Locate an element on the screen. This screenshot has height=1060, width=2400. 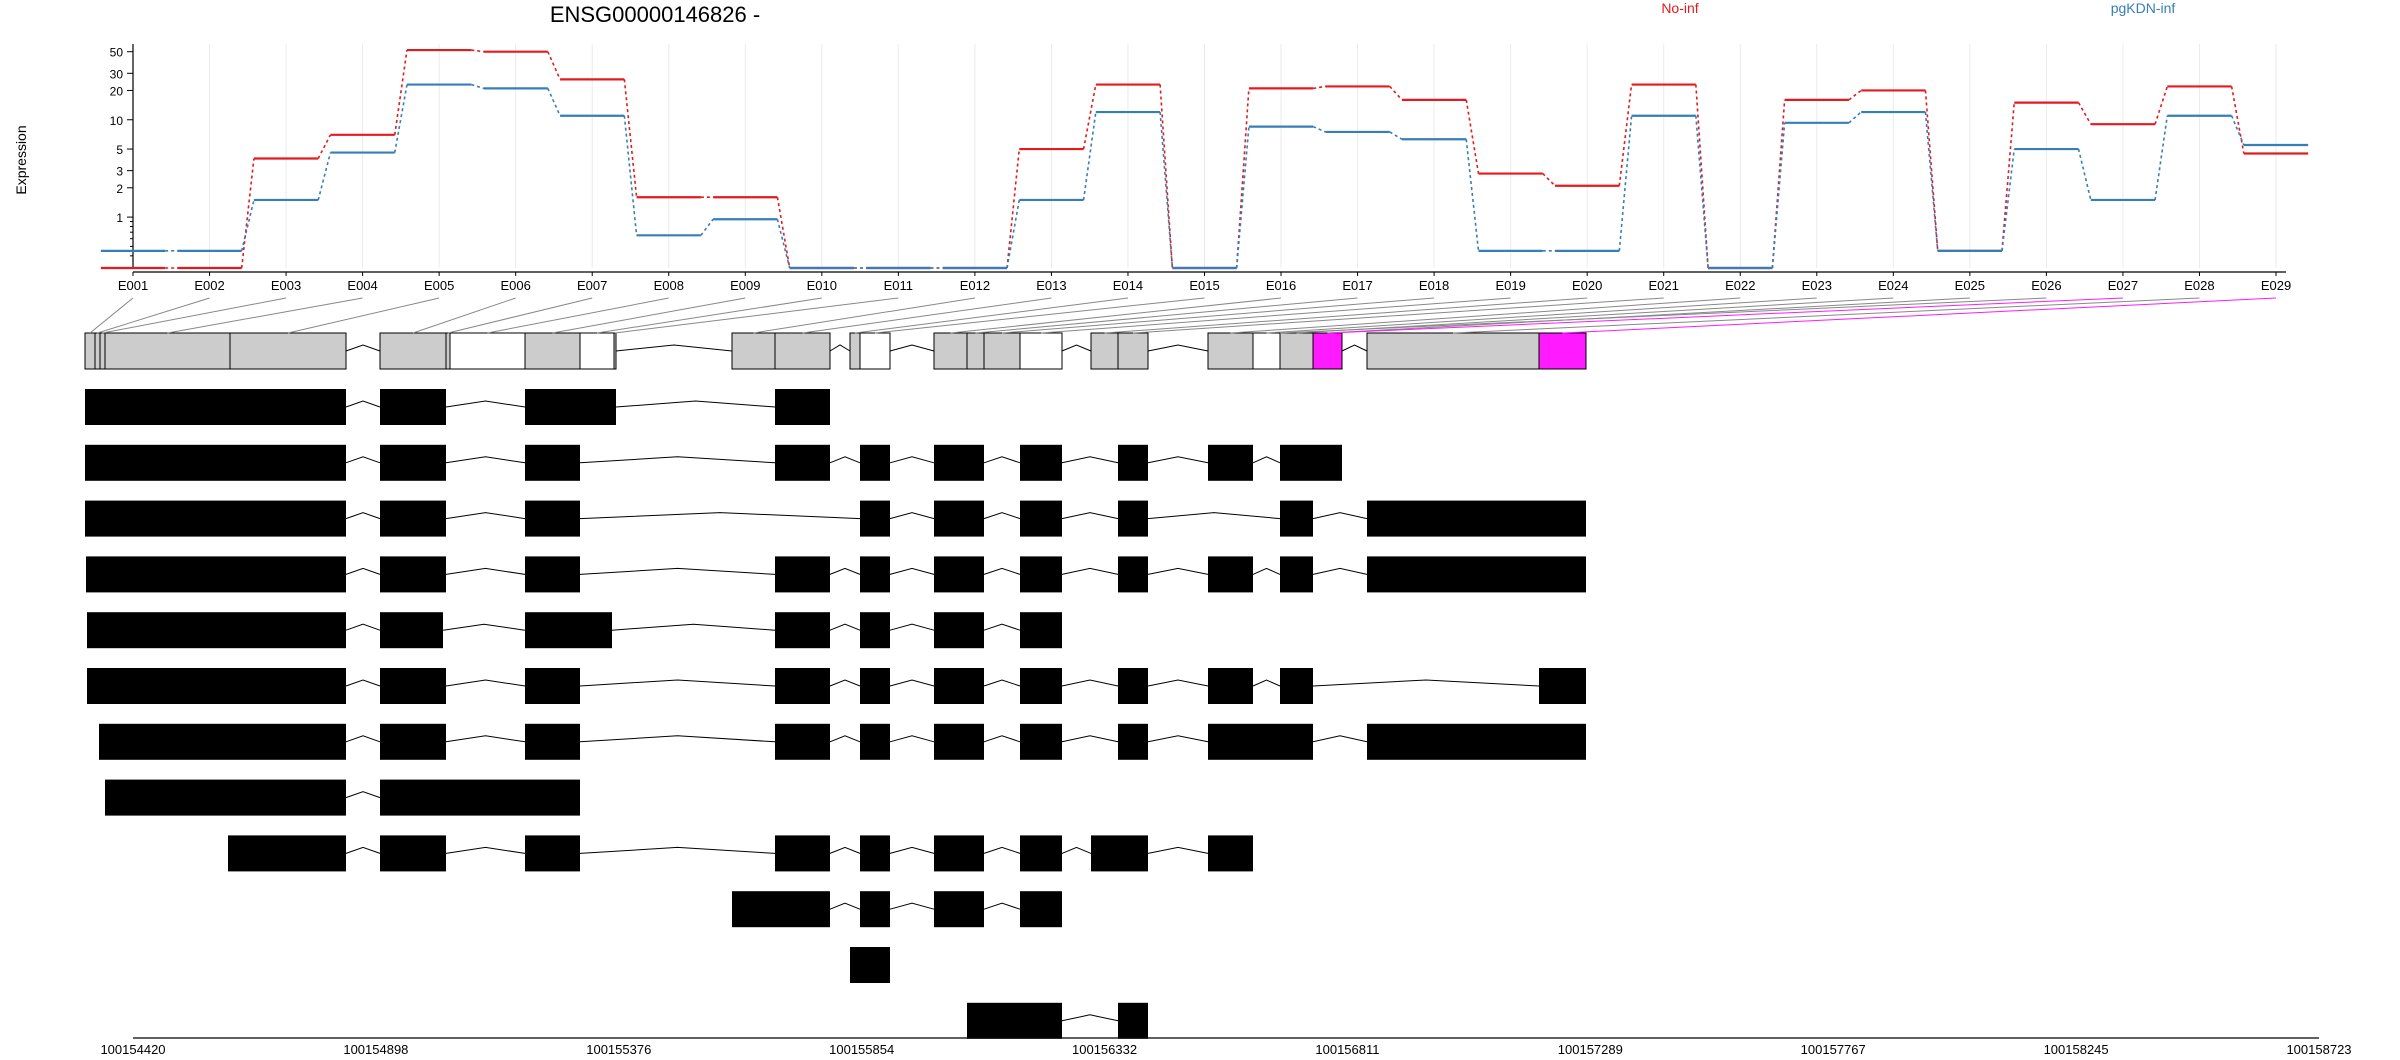
exon-label: E011 is located at coordinates (898, 285).